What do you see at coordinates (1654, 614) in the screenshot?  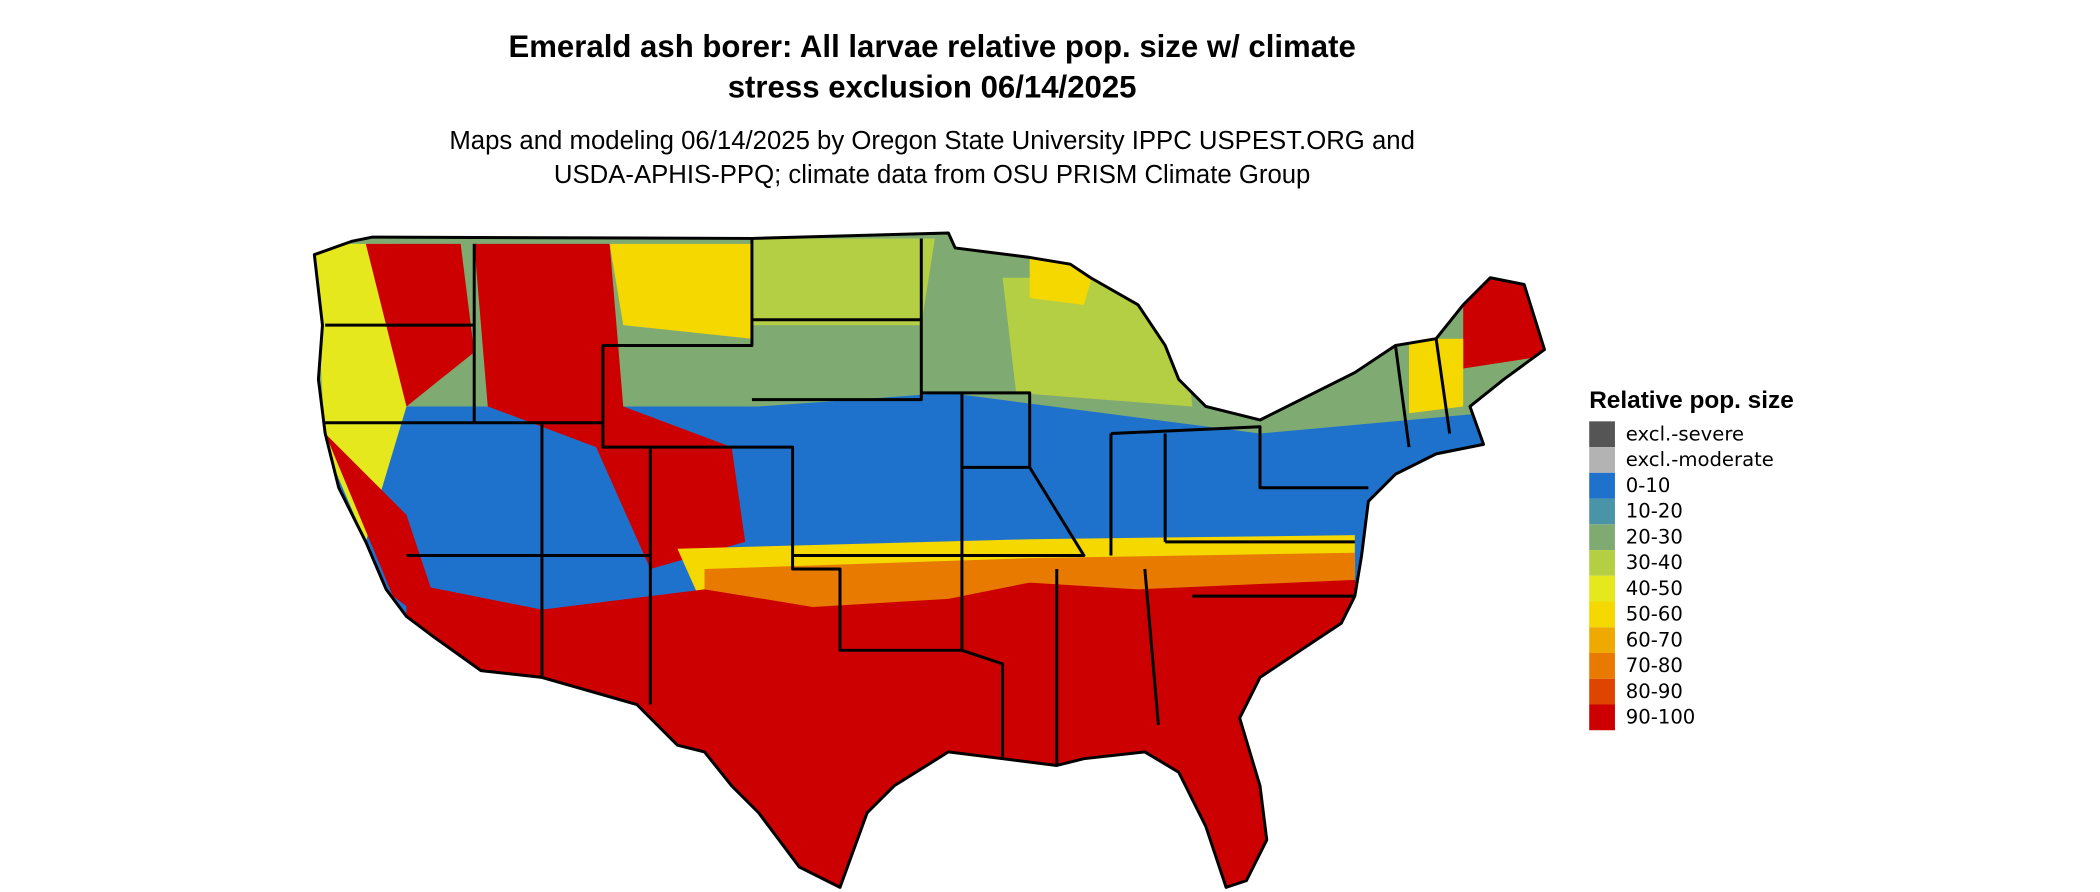 I see `legend-label: 50-60` at bounding box center [1654, 614].